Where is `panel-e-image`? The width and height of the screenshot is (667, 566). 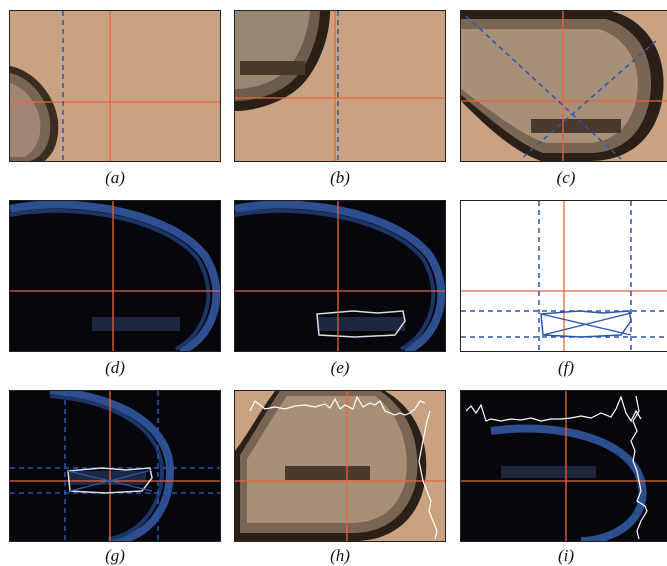 panel-e-image is located at coordinates (340, 276).